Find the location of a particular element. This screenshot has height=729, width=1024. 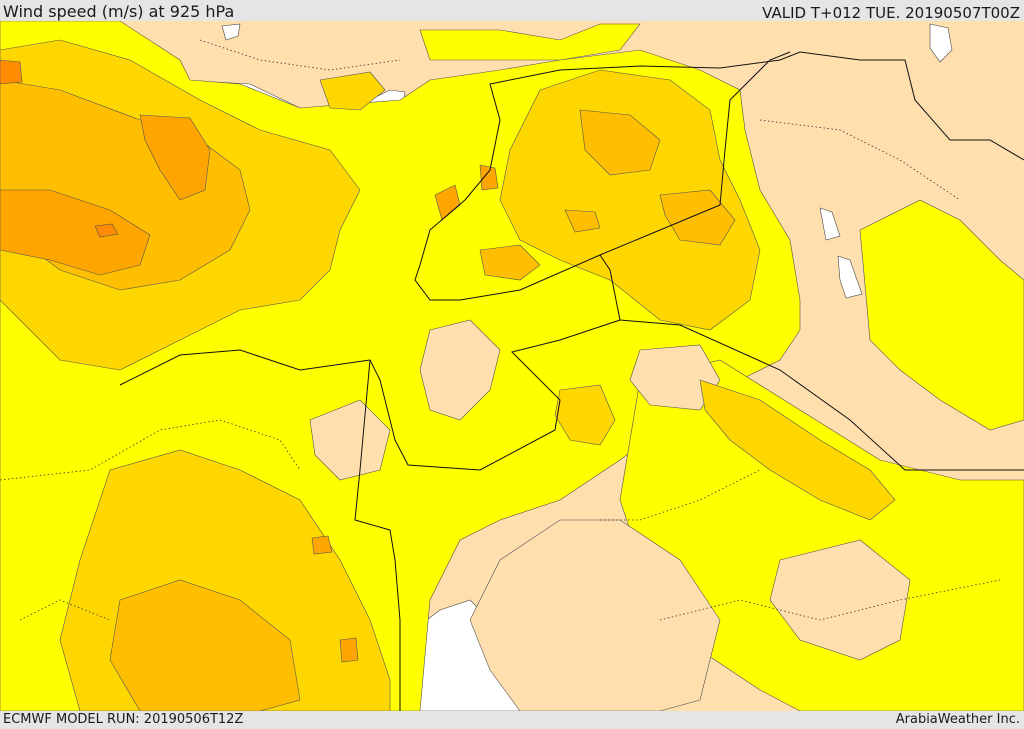

model-run-label: ECMWF MODEL RUN: 20190506T12Z is located at coordinates (123, 719).